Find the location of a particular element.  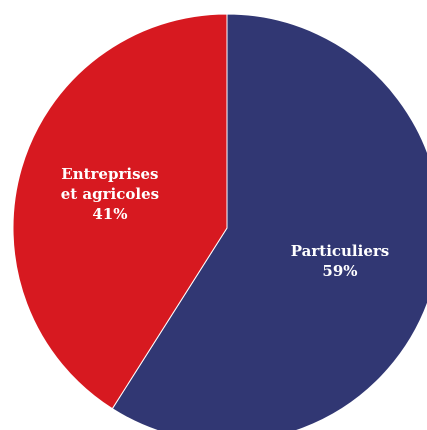

slice-label-line: Particuliers is located at coordinates (340, 251).